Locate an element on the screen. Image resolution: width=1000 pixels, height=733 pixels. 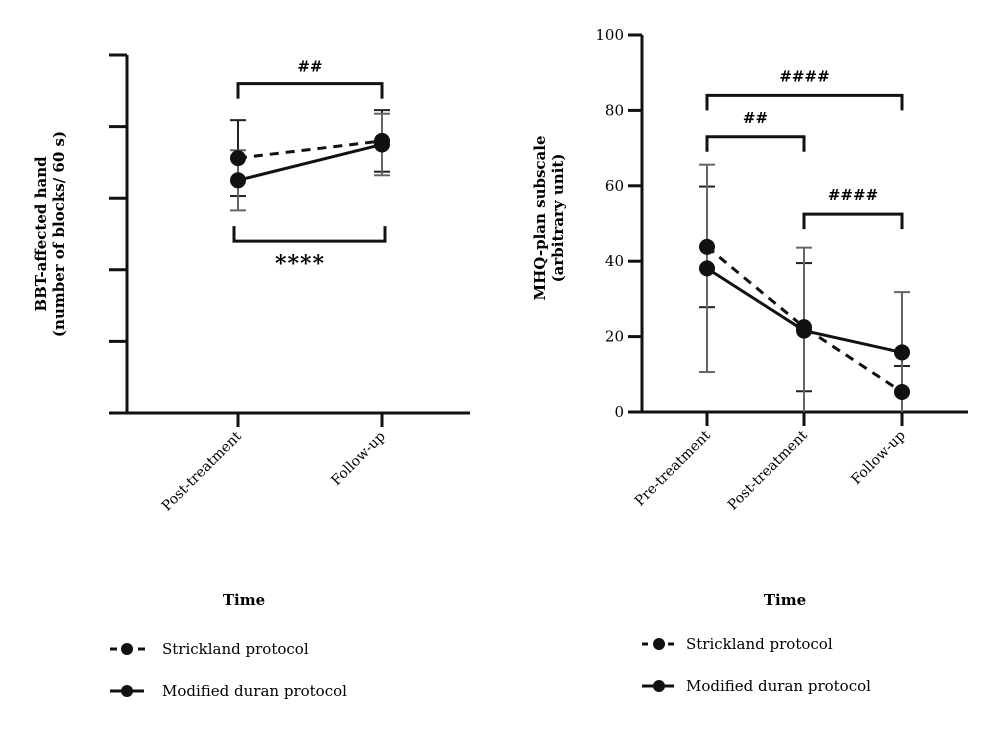
significance-brackets: ## **** is located at coordinates (309, 167).